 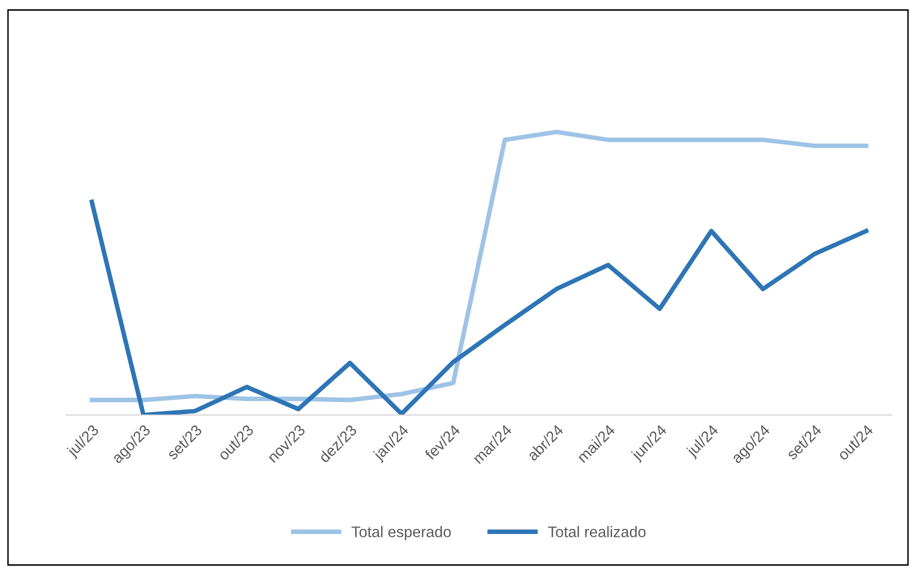 I want to click on legend-label: Total esperado, so click(x=401, y=533).